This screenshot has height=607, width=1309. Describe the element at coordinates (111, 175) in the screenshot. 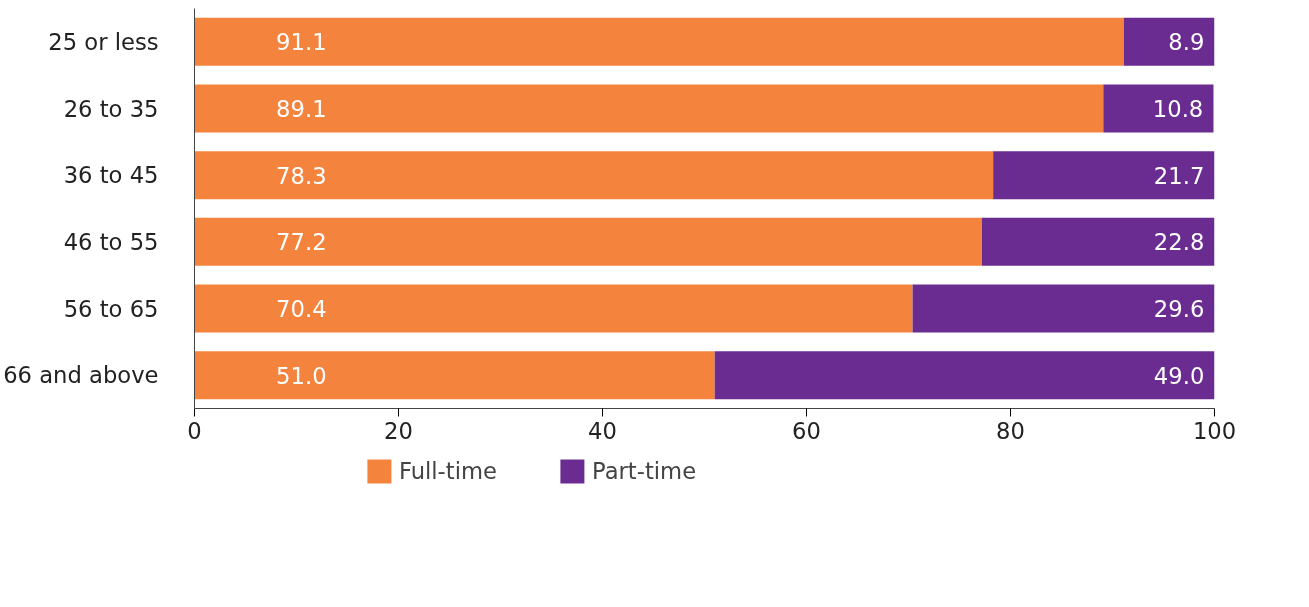

I see `y-tick-label: 36 to 45` at that location.